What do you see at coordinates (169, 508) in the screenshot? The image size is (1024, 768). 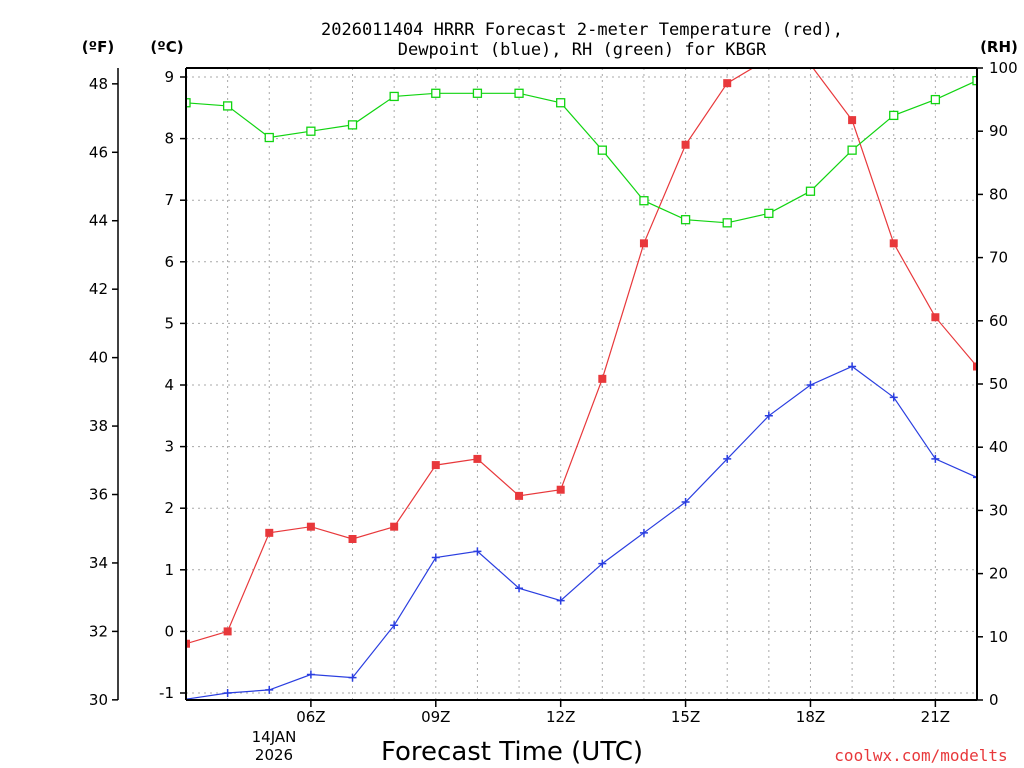 I see `celsius-tick-label: 2` at bounding box center [169, 508].